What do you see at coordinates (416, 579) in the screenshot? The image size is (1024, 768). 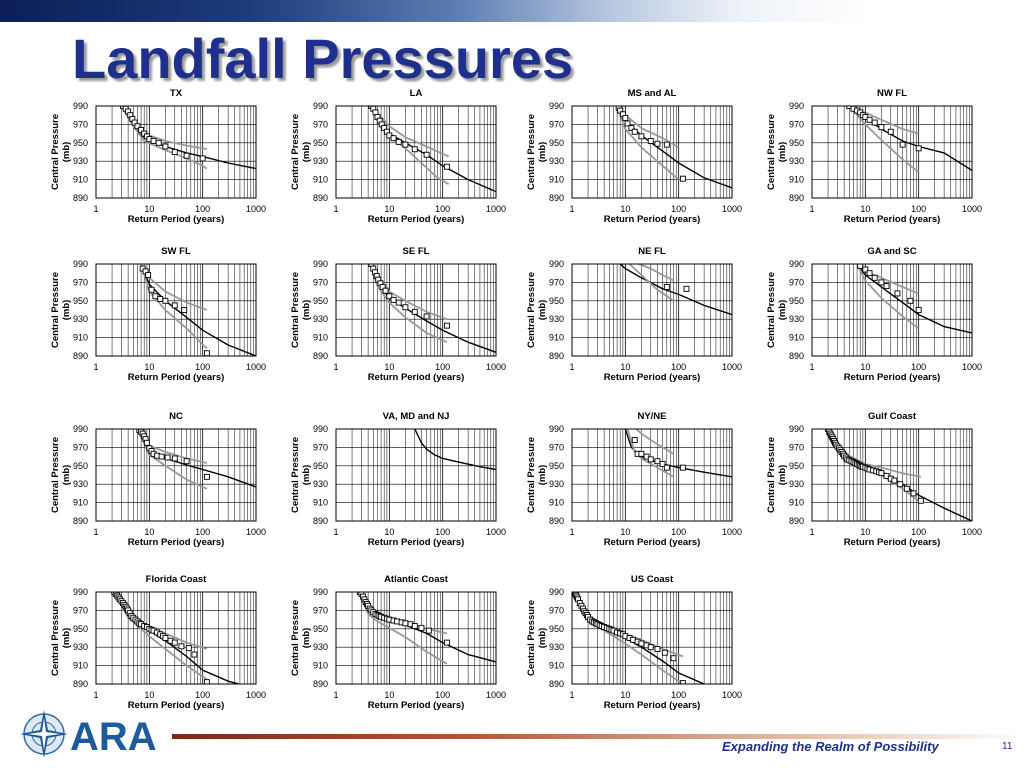 I see `chart-title: Atlantic Coast` at bounding box center [416, 579].